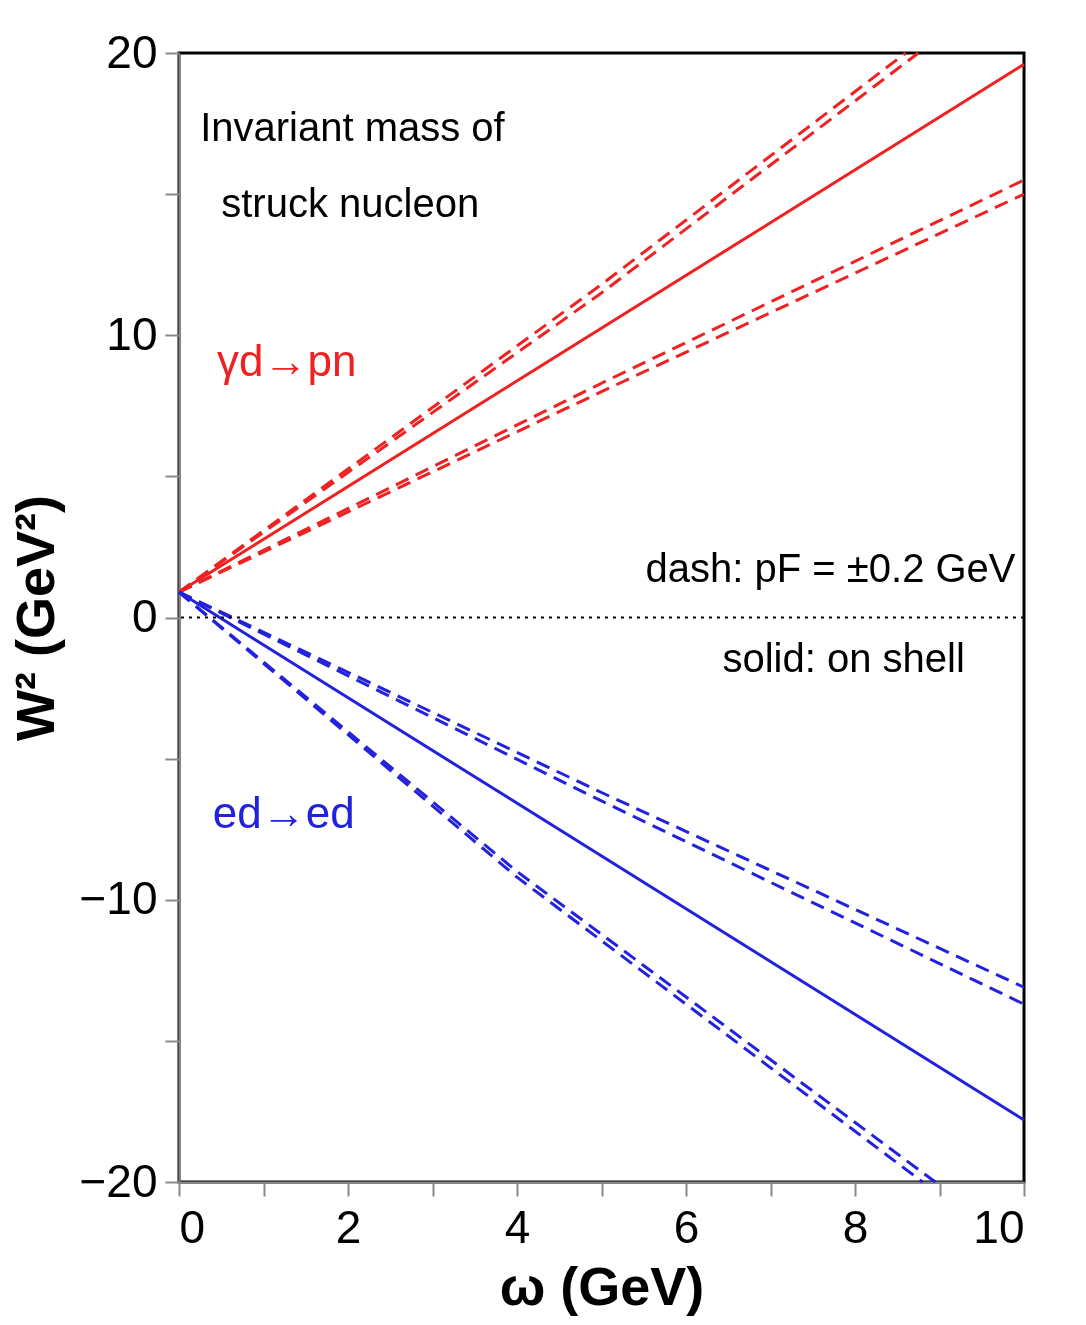 Image resolution: width=1086 pixels, height=1325 pixels. Describe the element at coordinates (118, 1180) in the screenshot. I see `y-tick-label: −20` at that location.